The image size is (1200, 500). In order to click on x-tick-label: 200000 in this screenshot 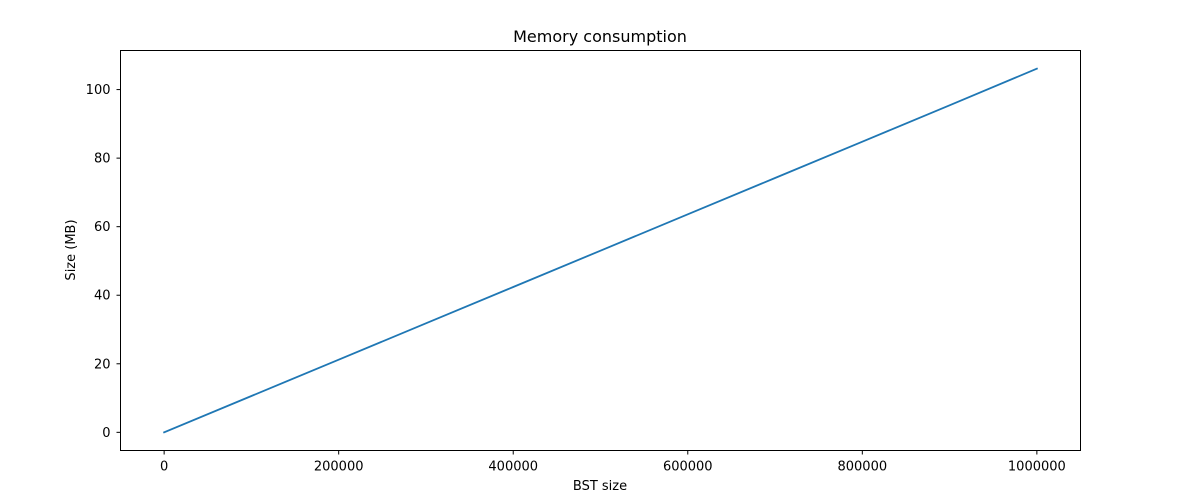, I will do `click(339, 467)`.